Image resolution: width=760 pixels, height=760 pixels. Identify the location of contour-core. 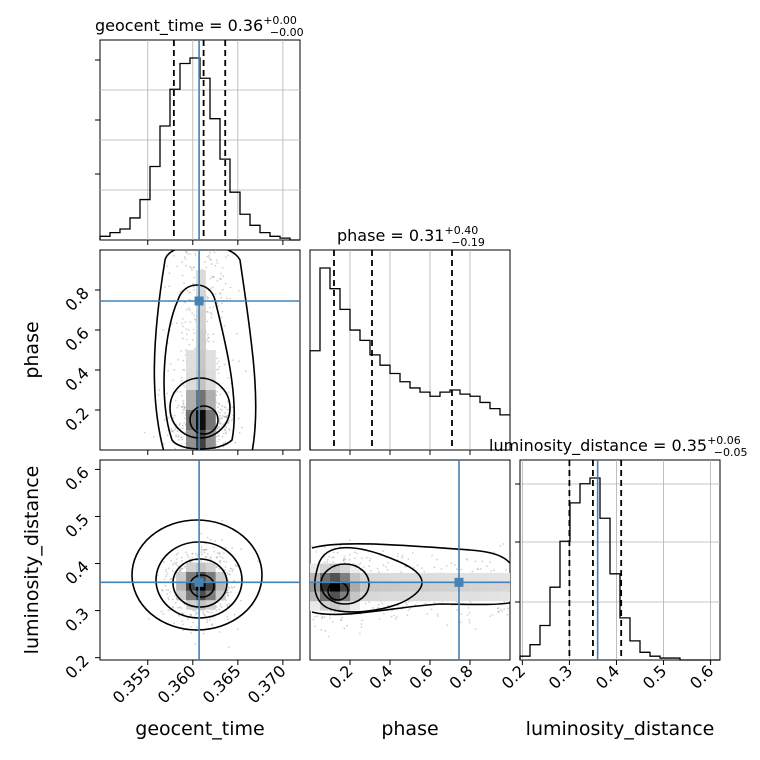
(202, 586).